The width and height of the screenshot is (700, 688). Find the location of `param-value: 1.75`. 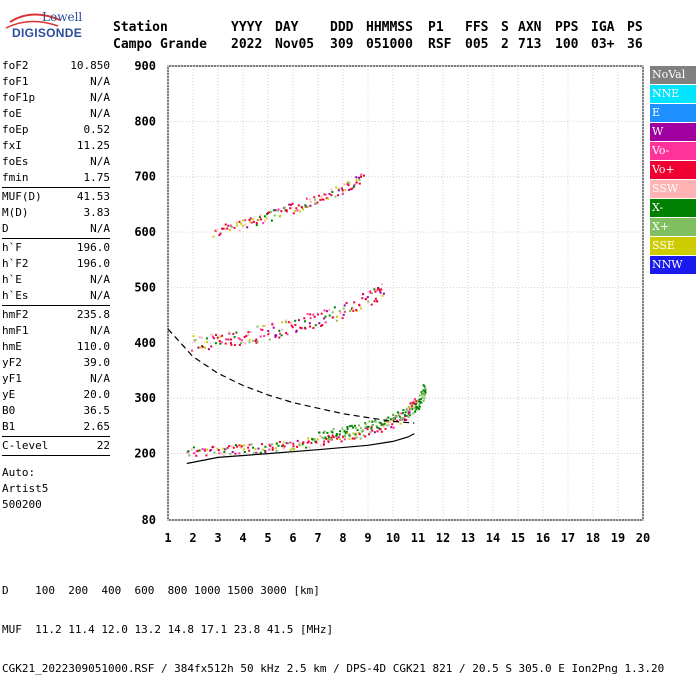

param-value: 1.75 is located at coordinates (97, 177).